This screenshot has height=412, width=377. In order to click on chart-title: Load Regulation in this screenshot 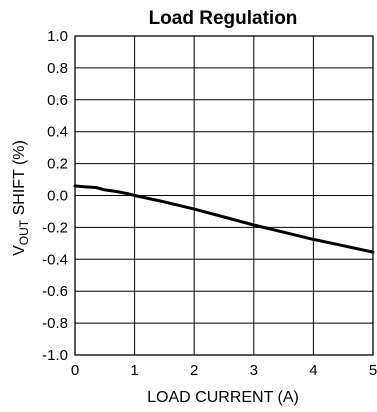, I will do `click(223, 18)`.